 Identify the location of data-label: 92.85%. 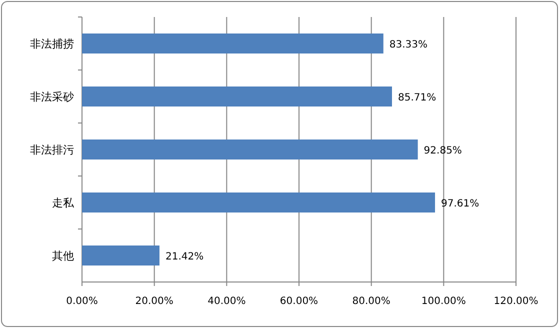
(443, 151).